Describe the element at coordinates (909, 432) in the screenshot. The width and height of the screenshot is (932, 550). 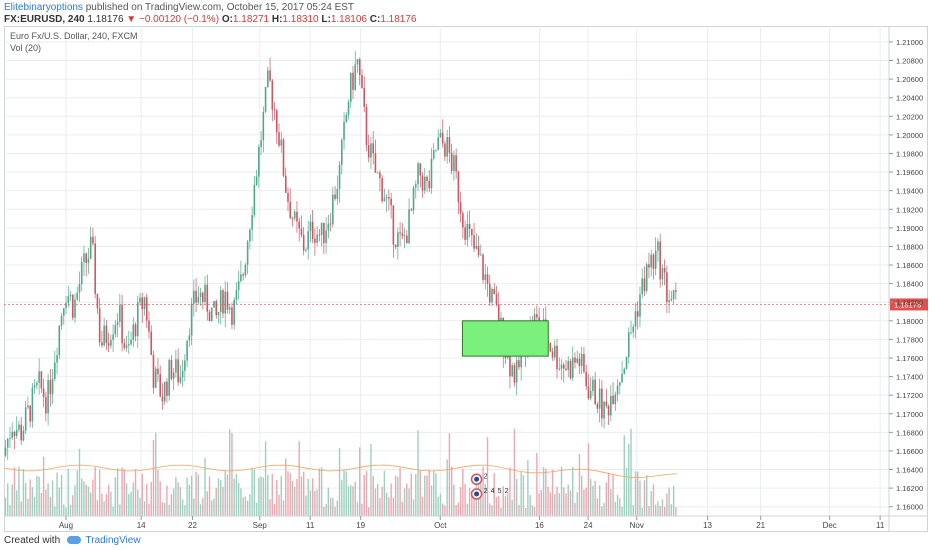
I see `y-tick-label: 1.16800` at that location.